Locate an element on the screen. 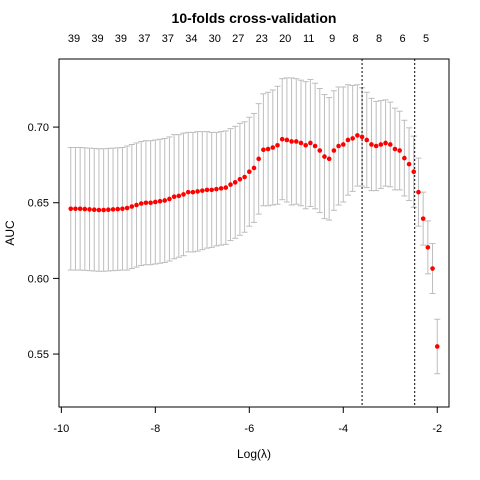 This screenshot has width=480, height=480. x-tick-label: -6 is located at coordinates (249, 429).